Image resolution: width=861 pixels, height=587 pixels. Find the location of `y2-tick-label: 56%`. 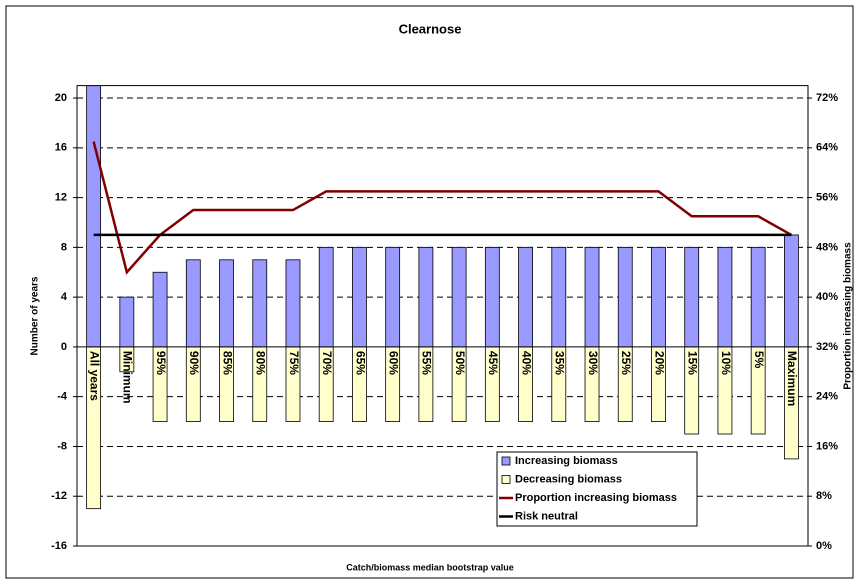

y2-tick-label: 56% is located at coordinates (827, 197).